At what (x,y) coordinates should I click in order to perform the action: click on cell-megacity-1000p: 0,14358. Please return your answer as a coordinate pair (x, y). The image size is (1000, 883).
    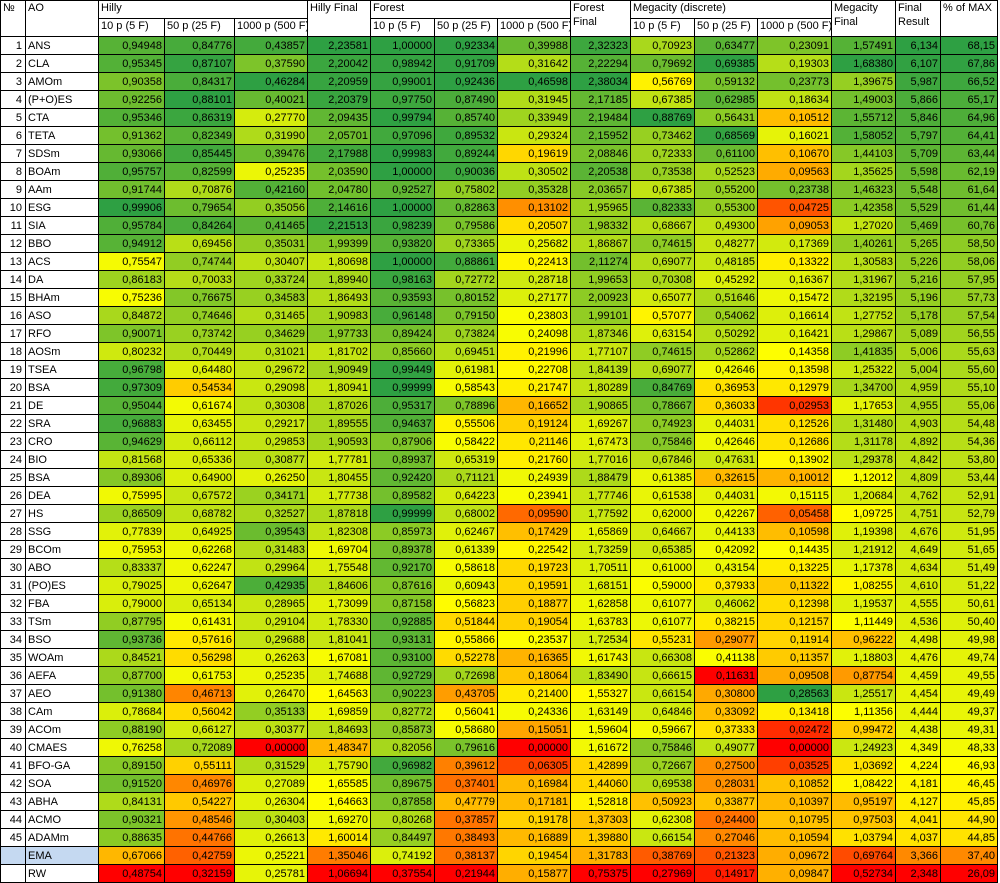
    Looking at the image, I should click on (794, 351).